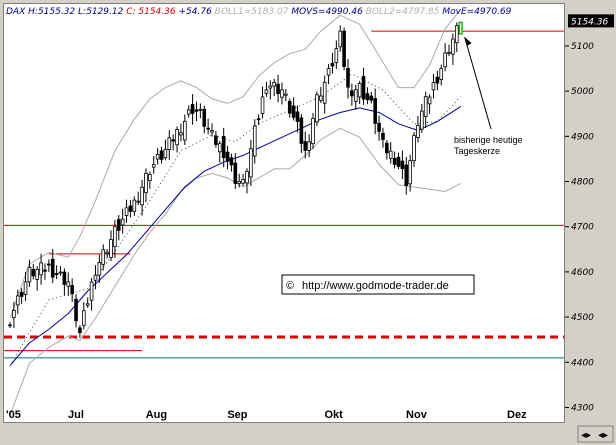 The image size is (616, 445). What do you see at coordinates (13, 415) in the screenshot?
I see `x-tick-label: '05` at bounding box center [13, 415].